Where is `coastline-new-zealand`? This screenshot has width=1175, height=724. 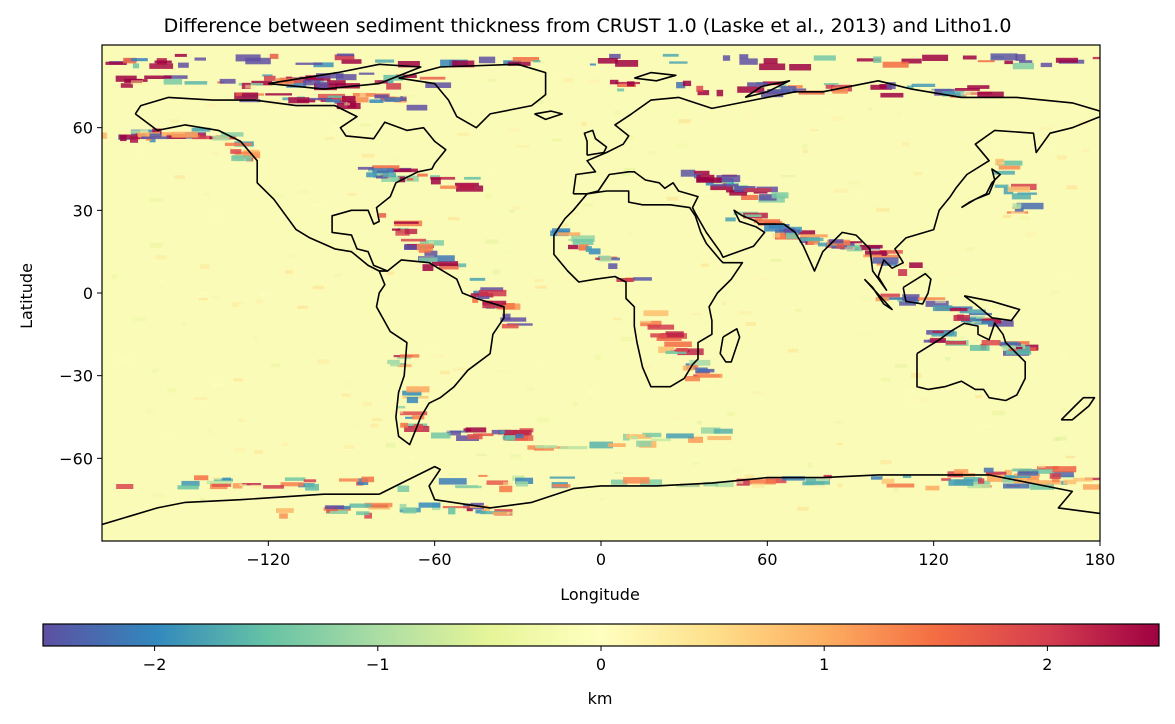 coastline-new-zealand is located at coordinates (1078, 408).